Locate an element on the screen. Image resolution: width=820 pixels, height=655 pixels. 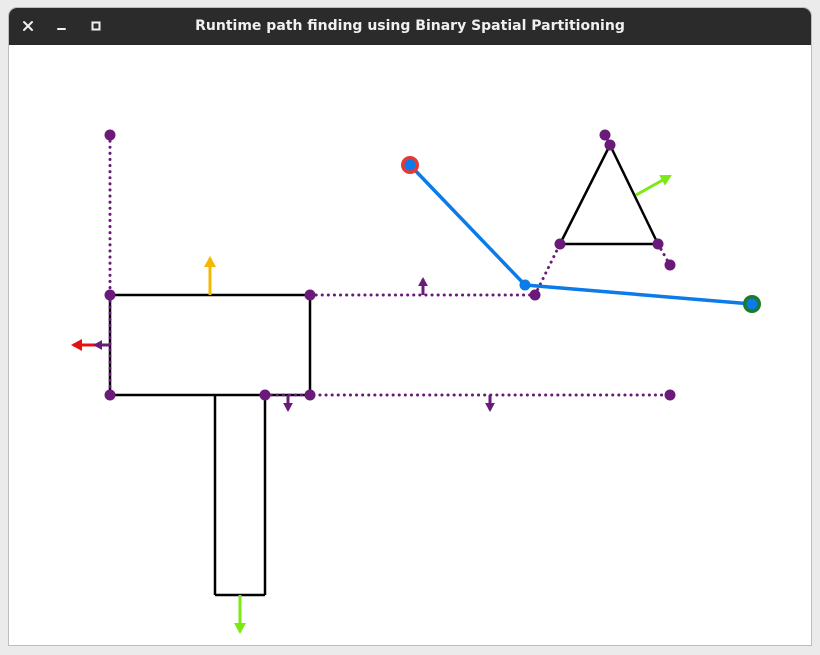
close-window-button is located at coordinates (28, 26).